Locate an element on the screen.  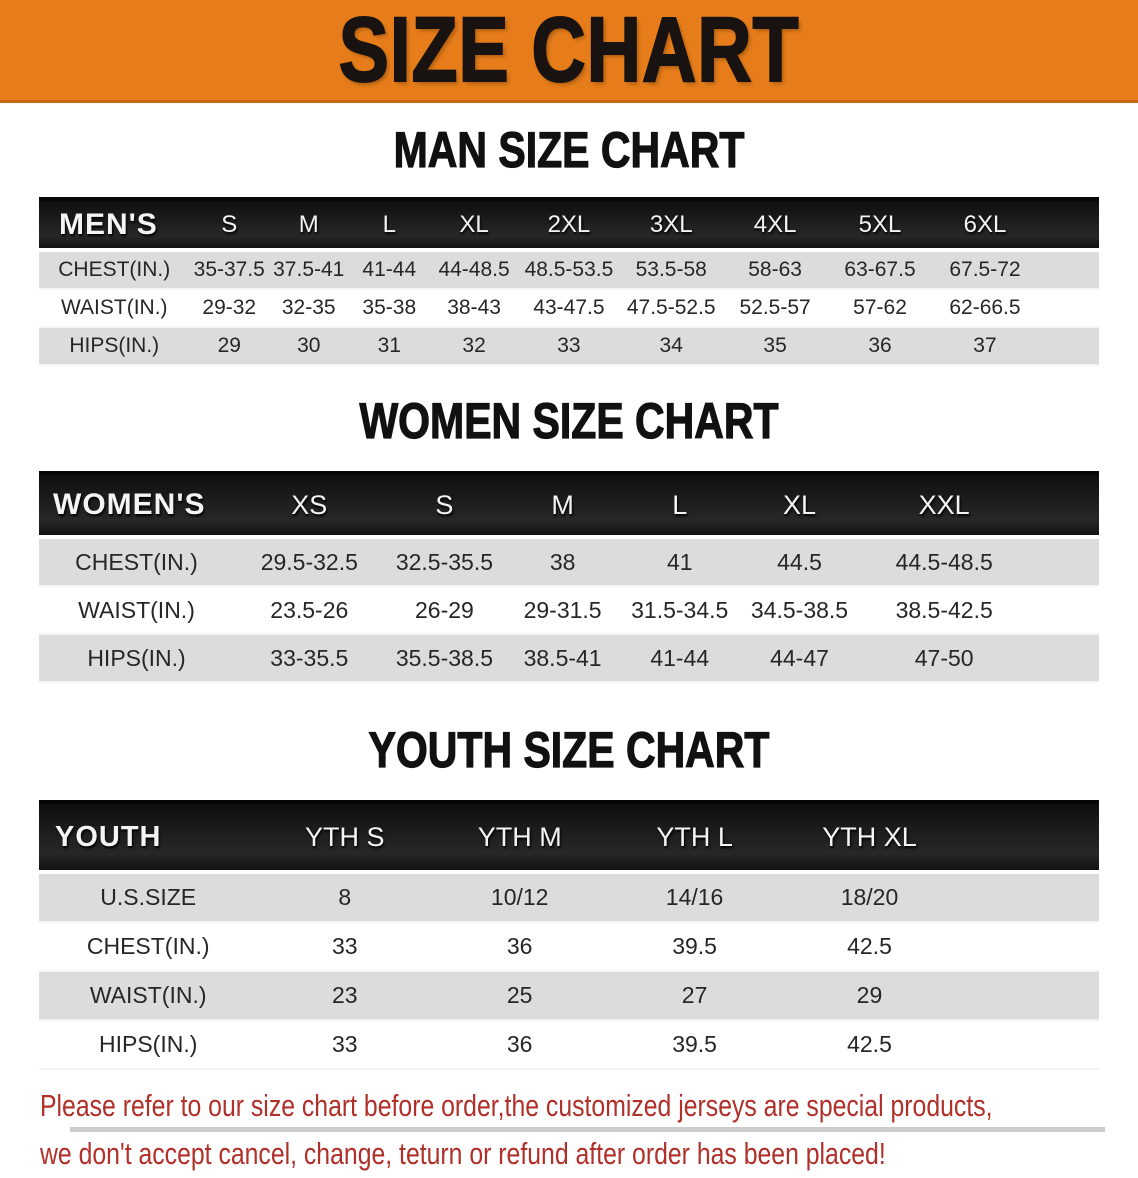
size-value: 23 is located at coordinates (345, 995).